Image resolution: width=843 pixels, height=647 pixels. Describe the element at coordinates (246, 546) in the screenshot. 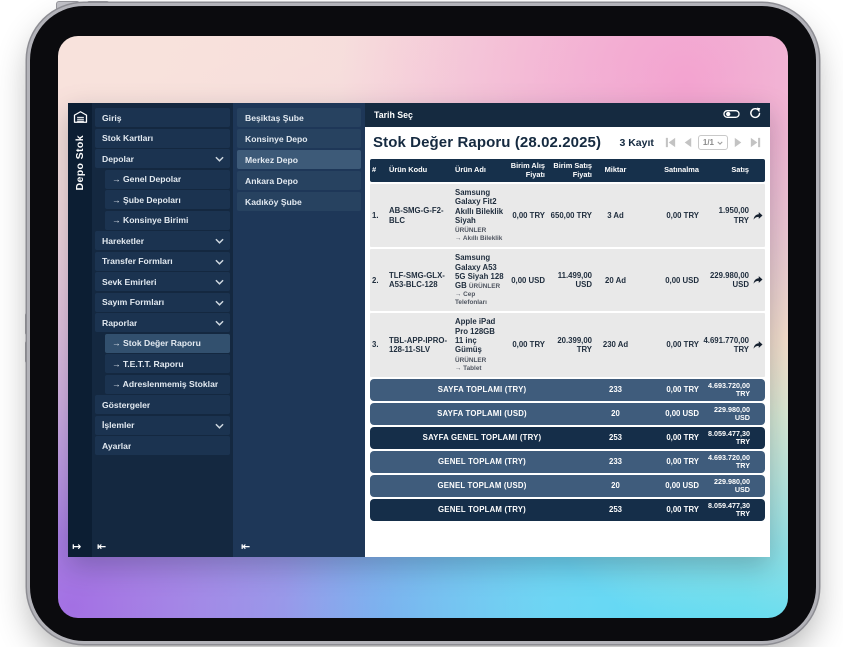

I see `depot-panel-collapse-icon: ⇤` at that location.